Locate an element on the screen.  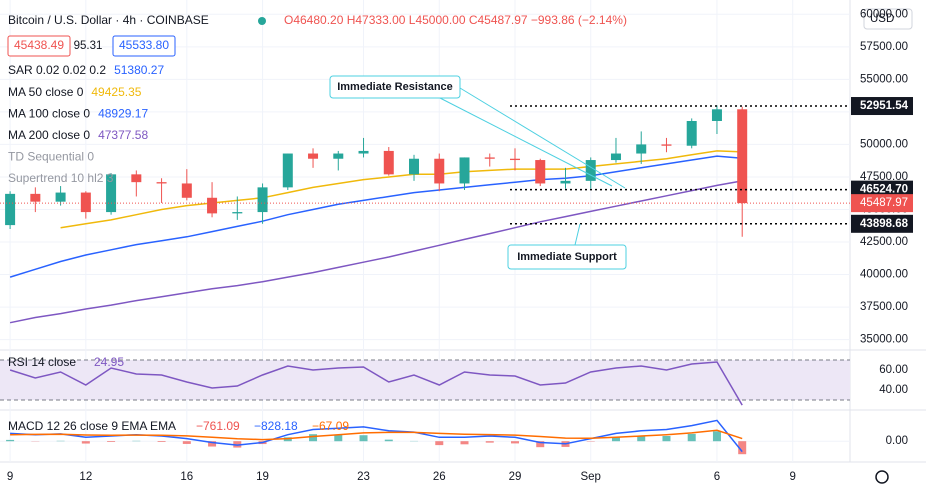
ask: 45533.80 is located at coordinates (144, 45).